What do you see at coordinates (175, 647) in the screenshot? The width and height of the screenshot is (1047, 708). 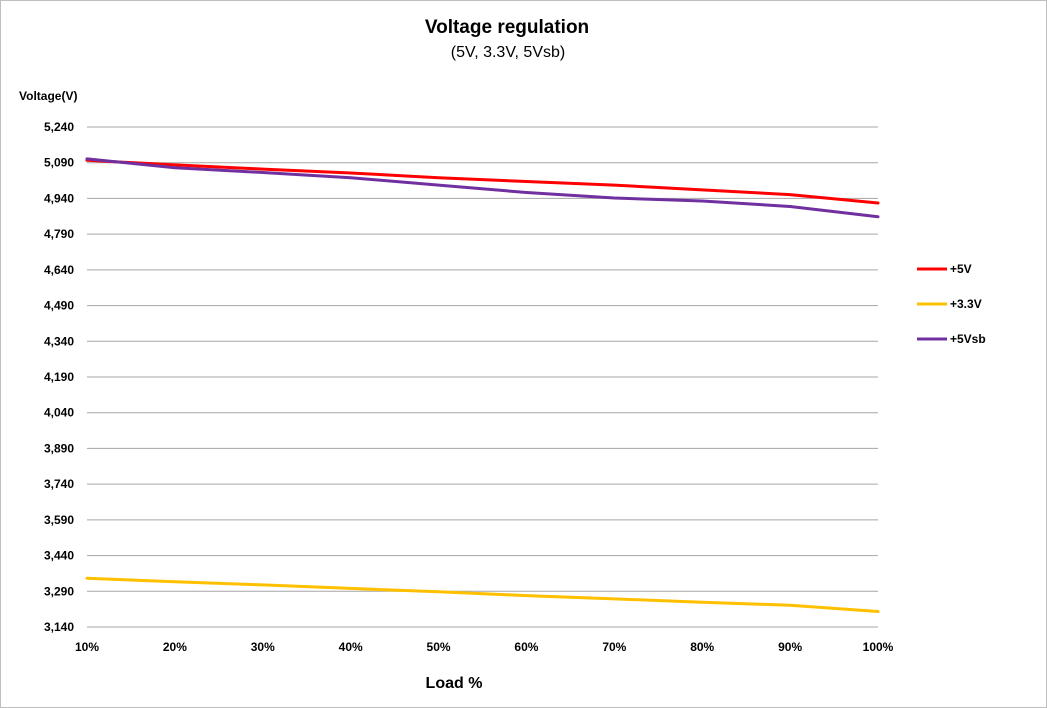 I see `x-tick-label: 20%` at bounding box center [175, 647].